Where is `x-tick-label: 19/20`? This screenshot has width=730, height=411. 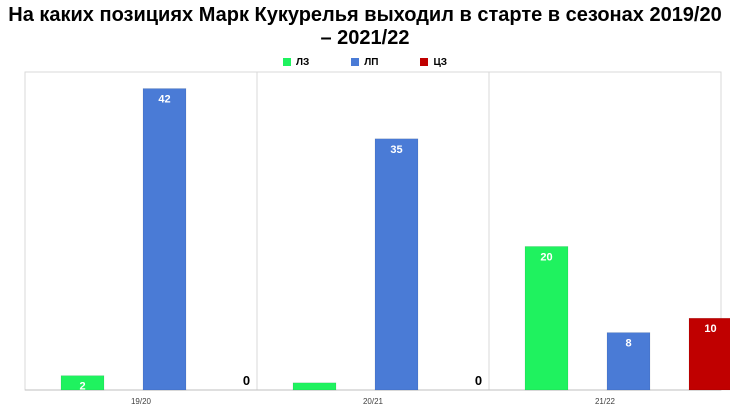
x-tick-label: 19/20 is located at coordinates (141, 401).